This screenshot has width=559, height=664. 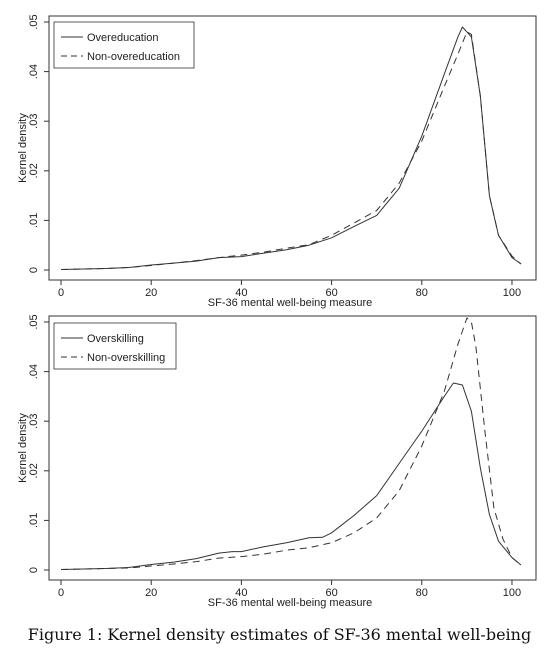 What do you see at coordinates (123, 38) in the screenshot?
I see `legend-label-overeducation: Overeducation` at bounding box center [123, 38].